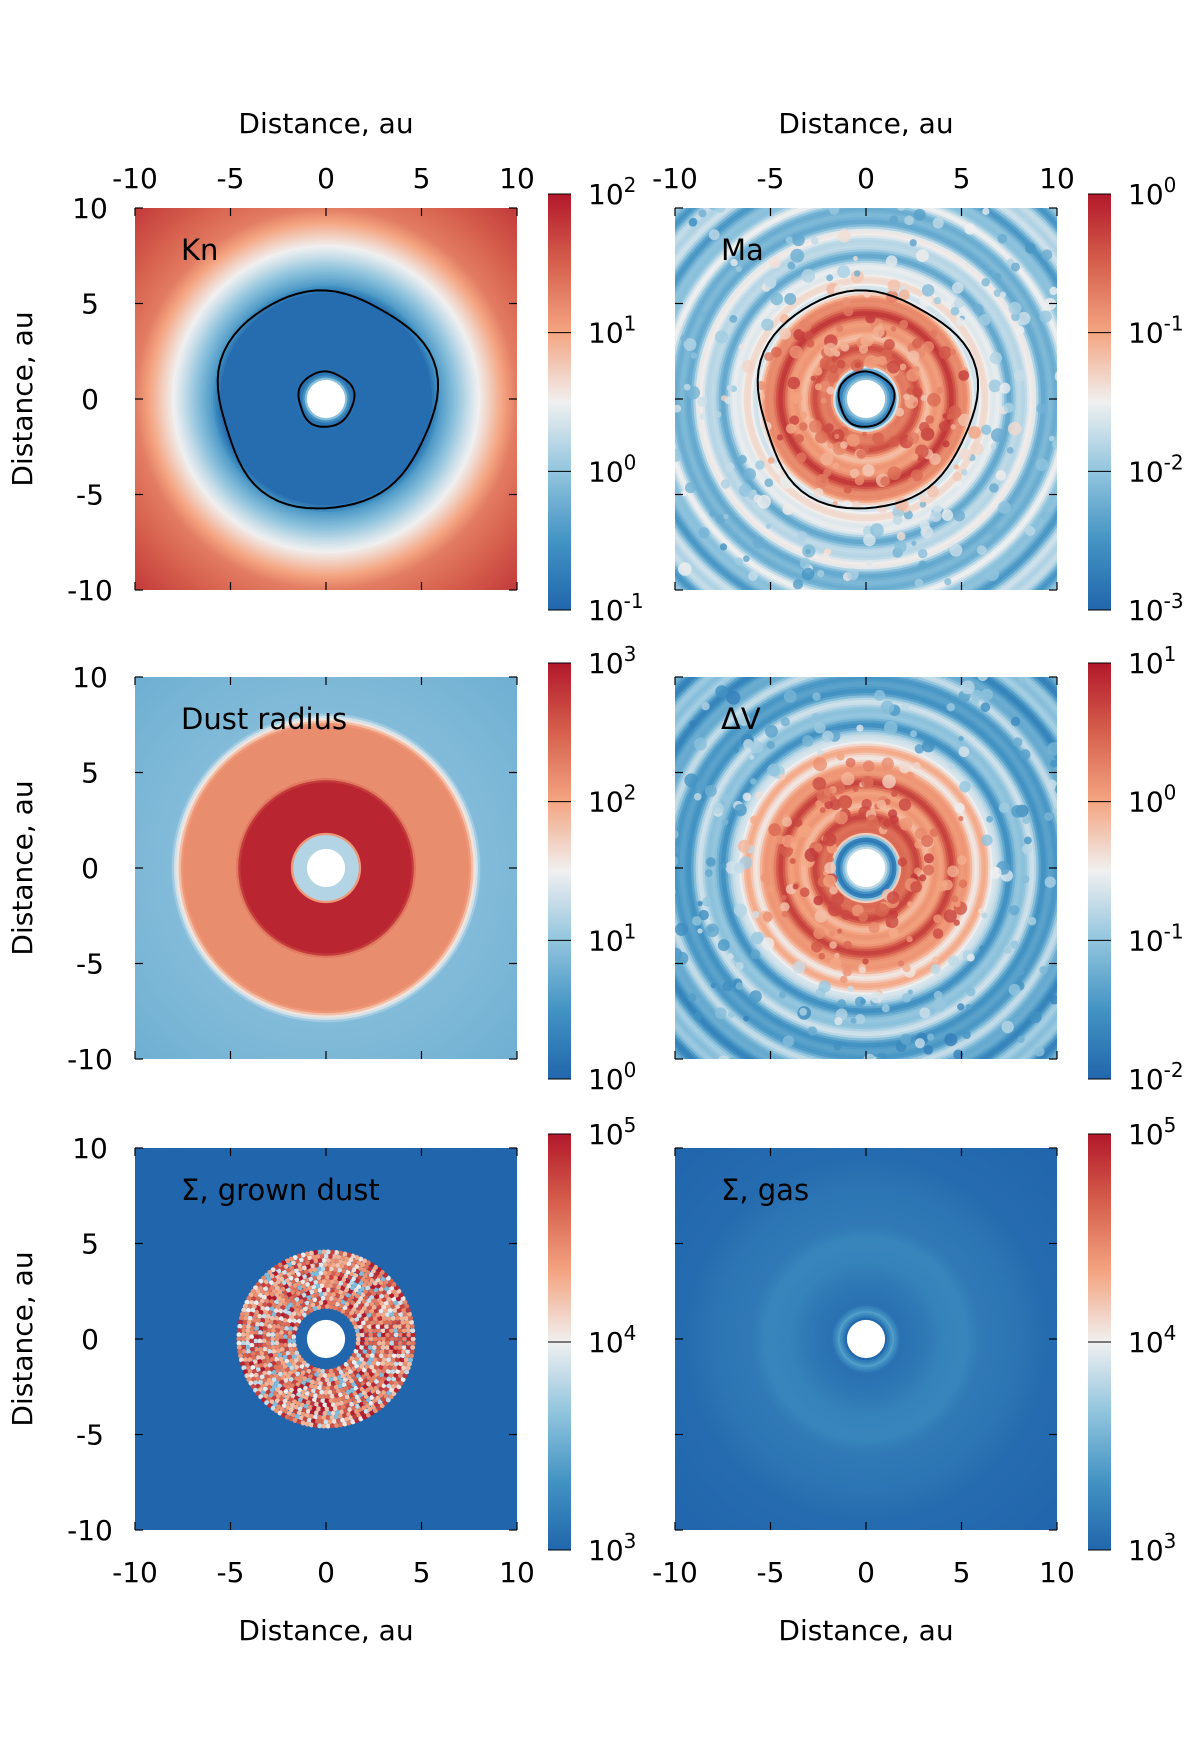 This screenshot has width=1200, height=1750. What do you see at coordinates (199, 250) in the screenshot?
I see `panel-label: Kn` at bounding box center [199, 250].